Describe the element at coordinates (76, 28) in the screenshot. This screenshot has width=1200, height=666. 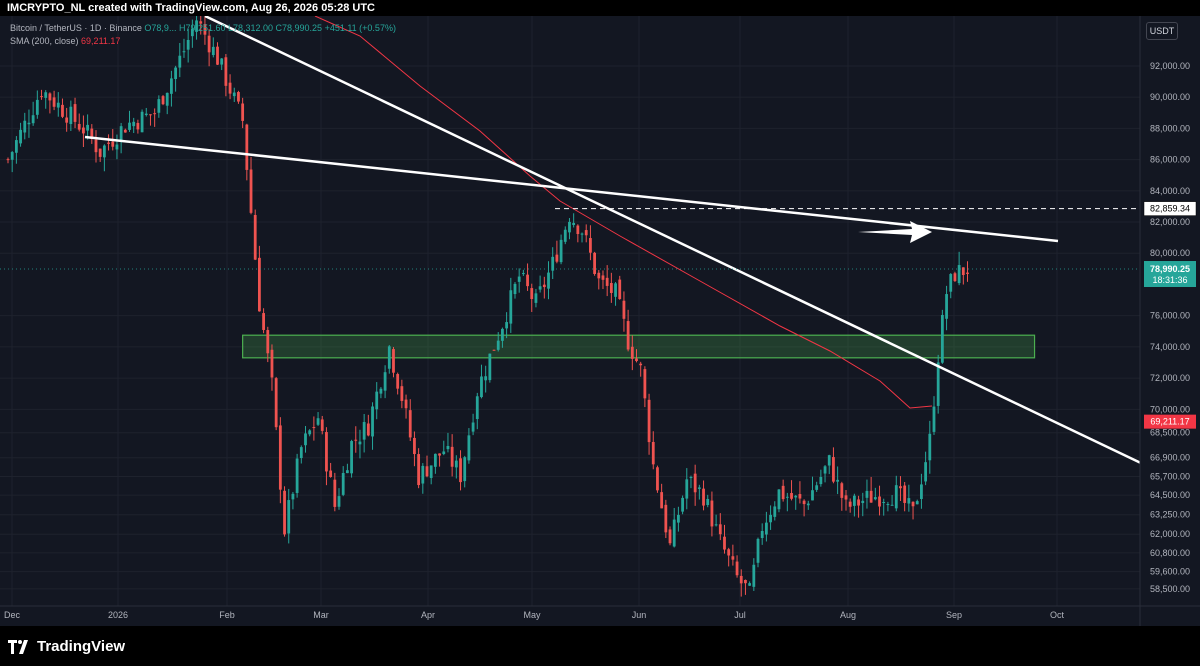
I see `symbol-label: Bitcoin / TetherUS · 1D · Binance` at that location.